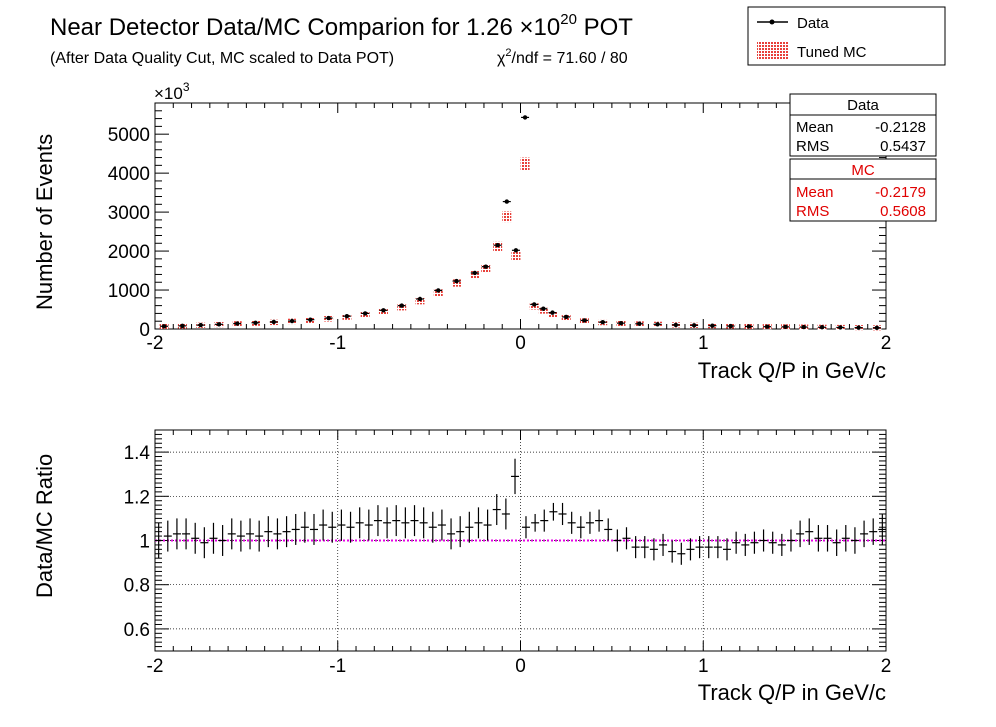 The image size is (996, 727). What do you see at coordinates (144, 542) in the screenshot?
I see `bottom-y-tick-label: 1` at bounding box center [144, 542].